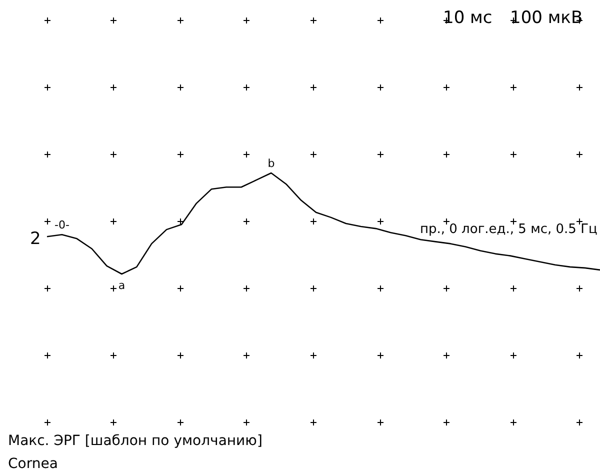  Describe the element at coordinates (35, 239) in the screenshot. I see `annotation: 2` at that location.